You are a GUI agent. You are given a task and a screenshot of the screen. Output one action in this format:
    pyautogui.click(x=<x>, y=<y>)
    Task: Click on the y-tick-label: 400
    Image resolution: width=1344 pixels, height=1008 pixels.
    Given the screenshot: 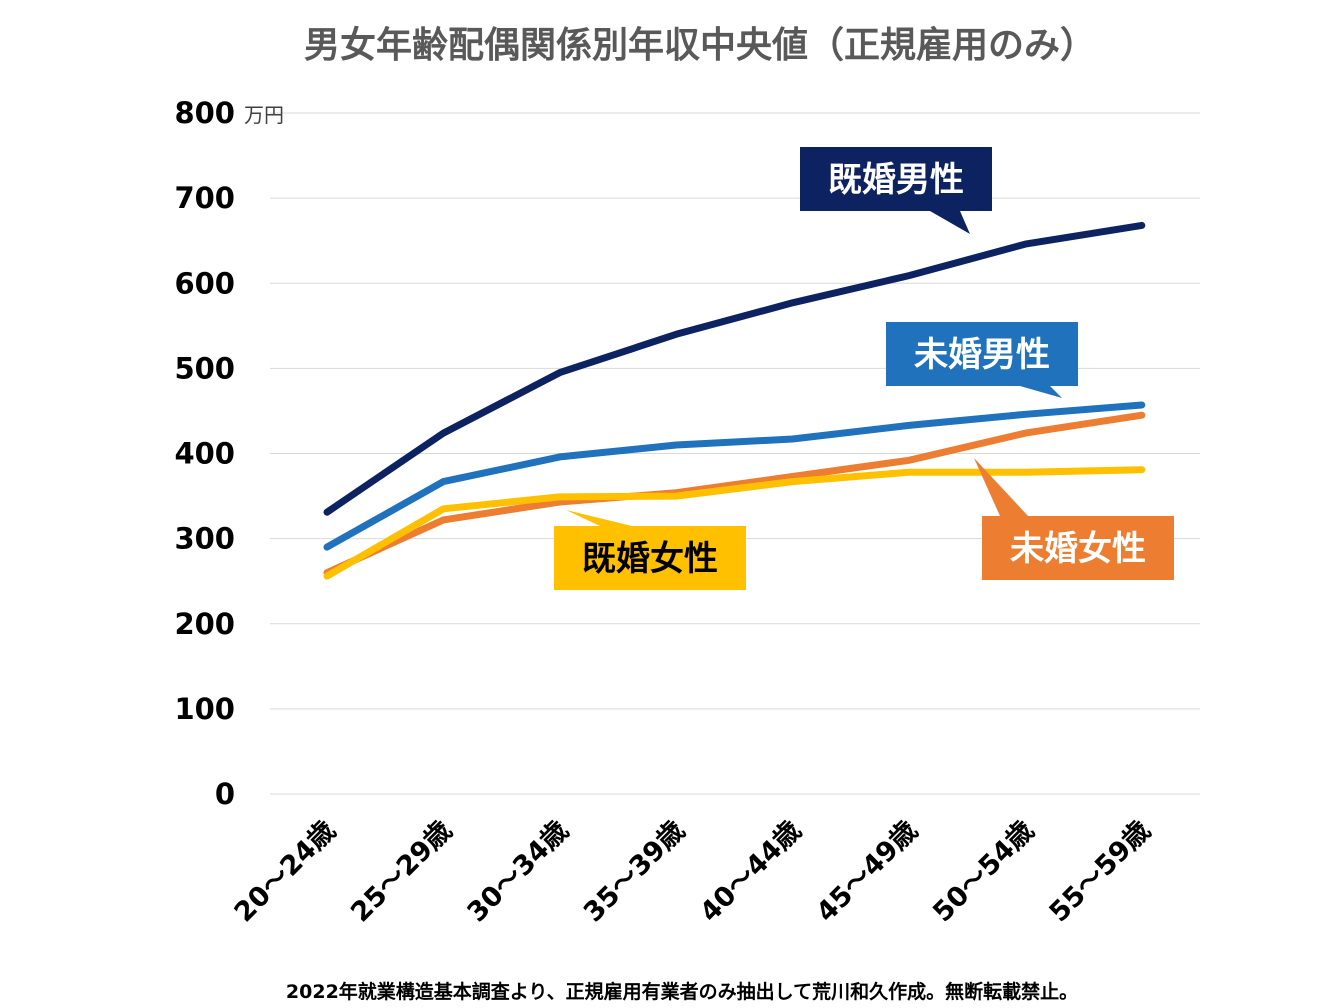 What is the action you would take?
    pyautogui.click(x=204, y=454)
    